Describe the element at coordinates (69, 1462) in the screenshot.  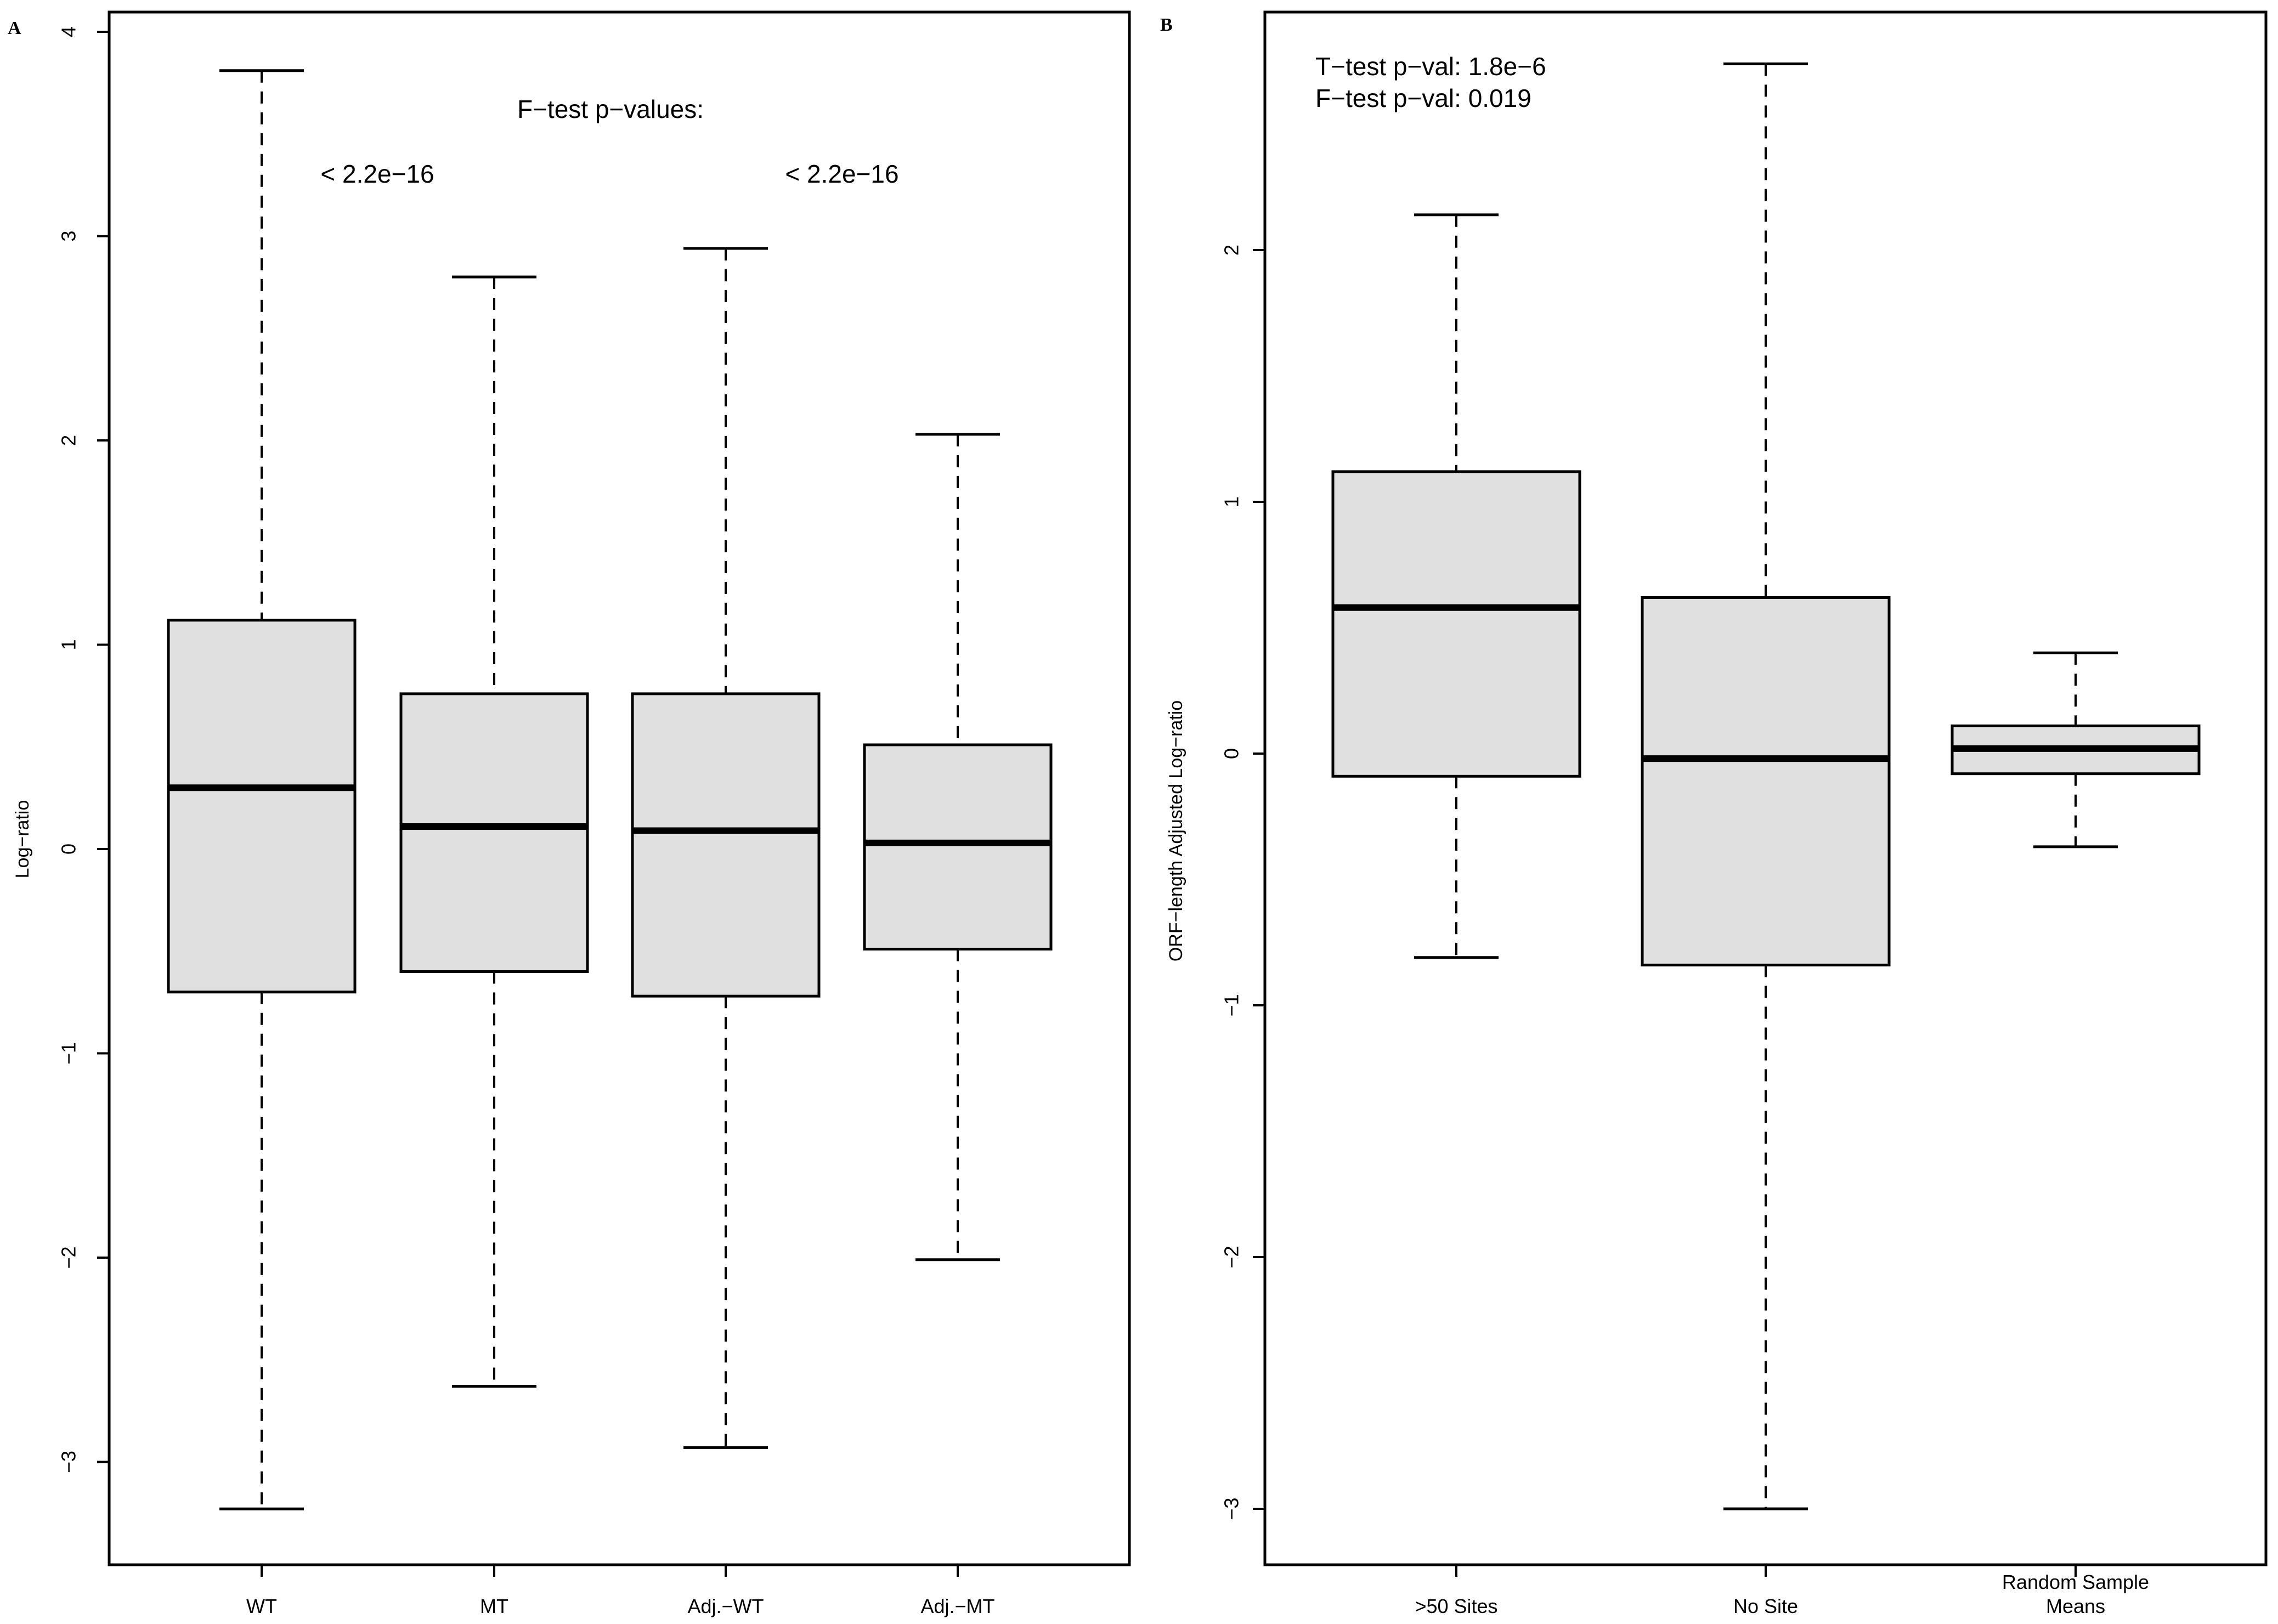
I see `panel-a-y-tick-label: −3` at that location.